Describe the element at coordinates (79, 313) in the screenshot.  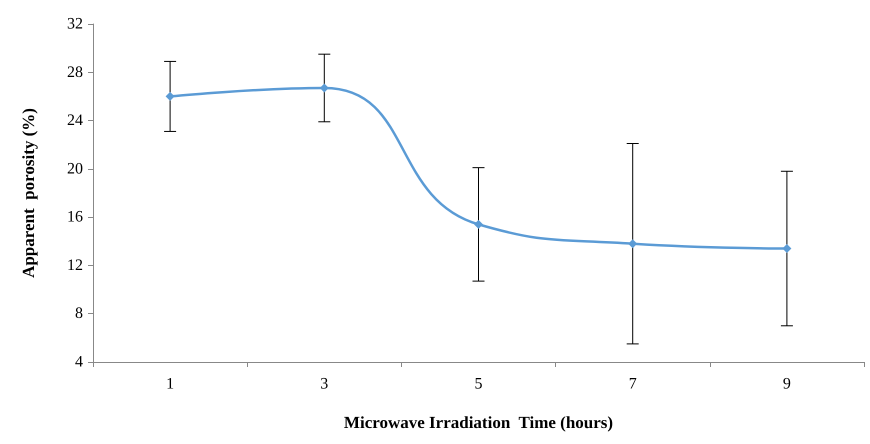
I see `y-tick-label: 8` at that location.